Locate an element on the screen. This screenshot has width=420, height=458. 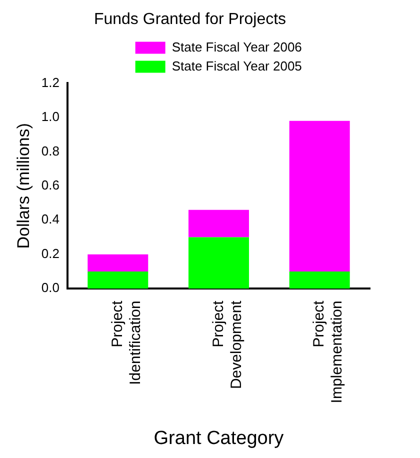
y-tick-label: 0.8 is located at coordinates (50, 150).